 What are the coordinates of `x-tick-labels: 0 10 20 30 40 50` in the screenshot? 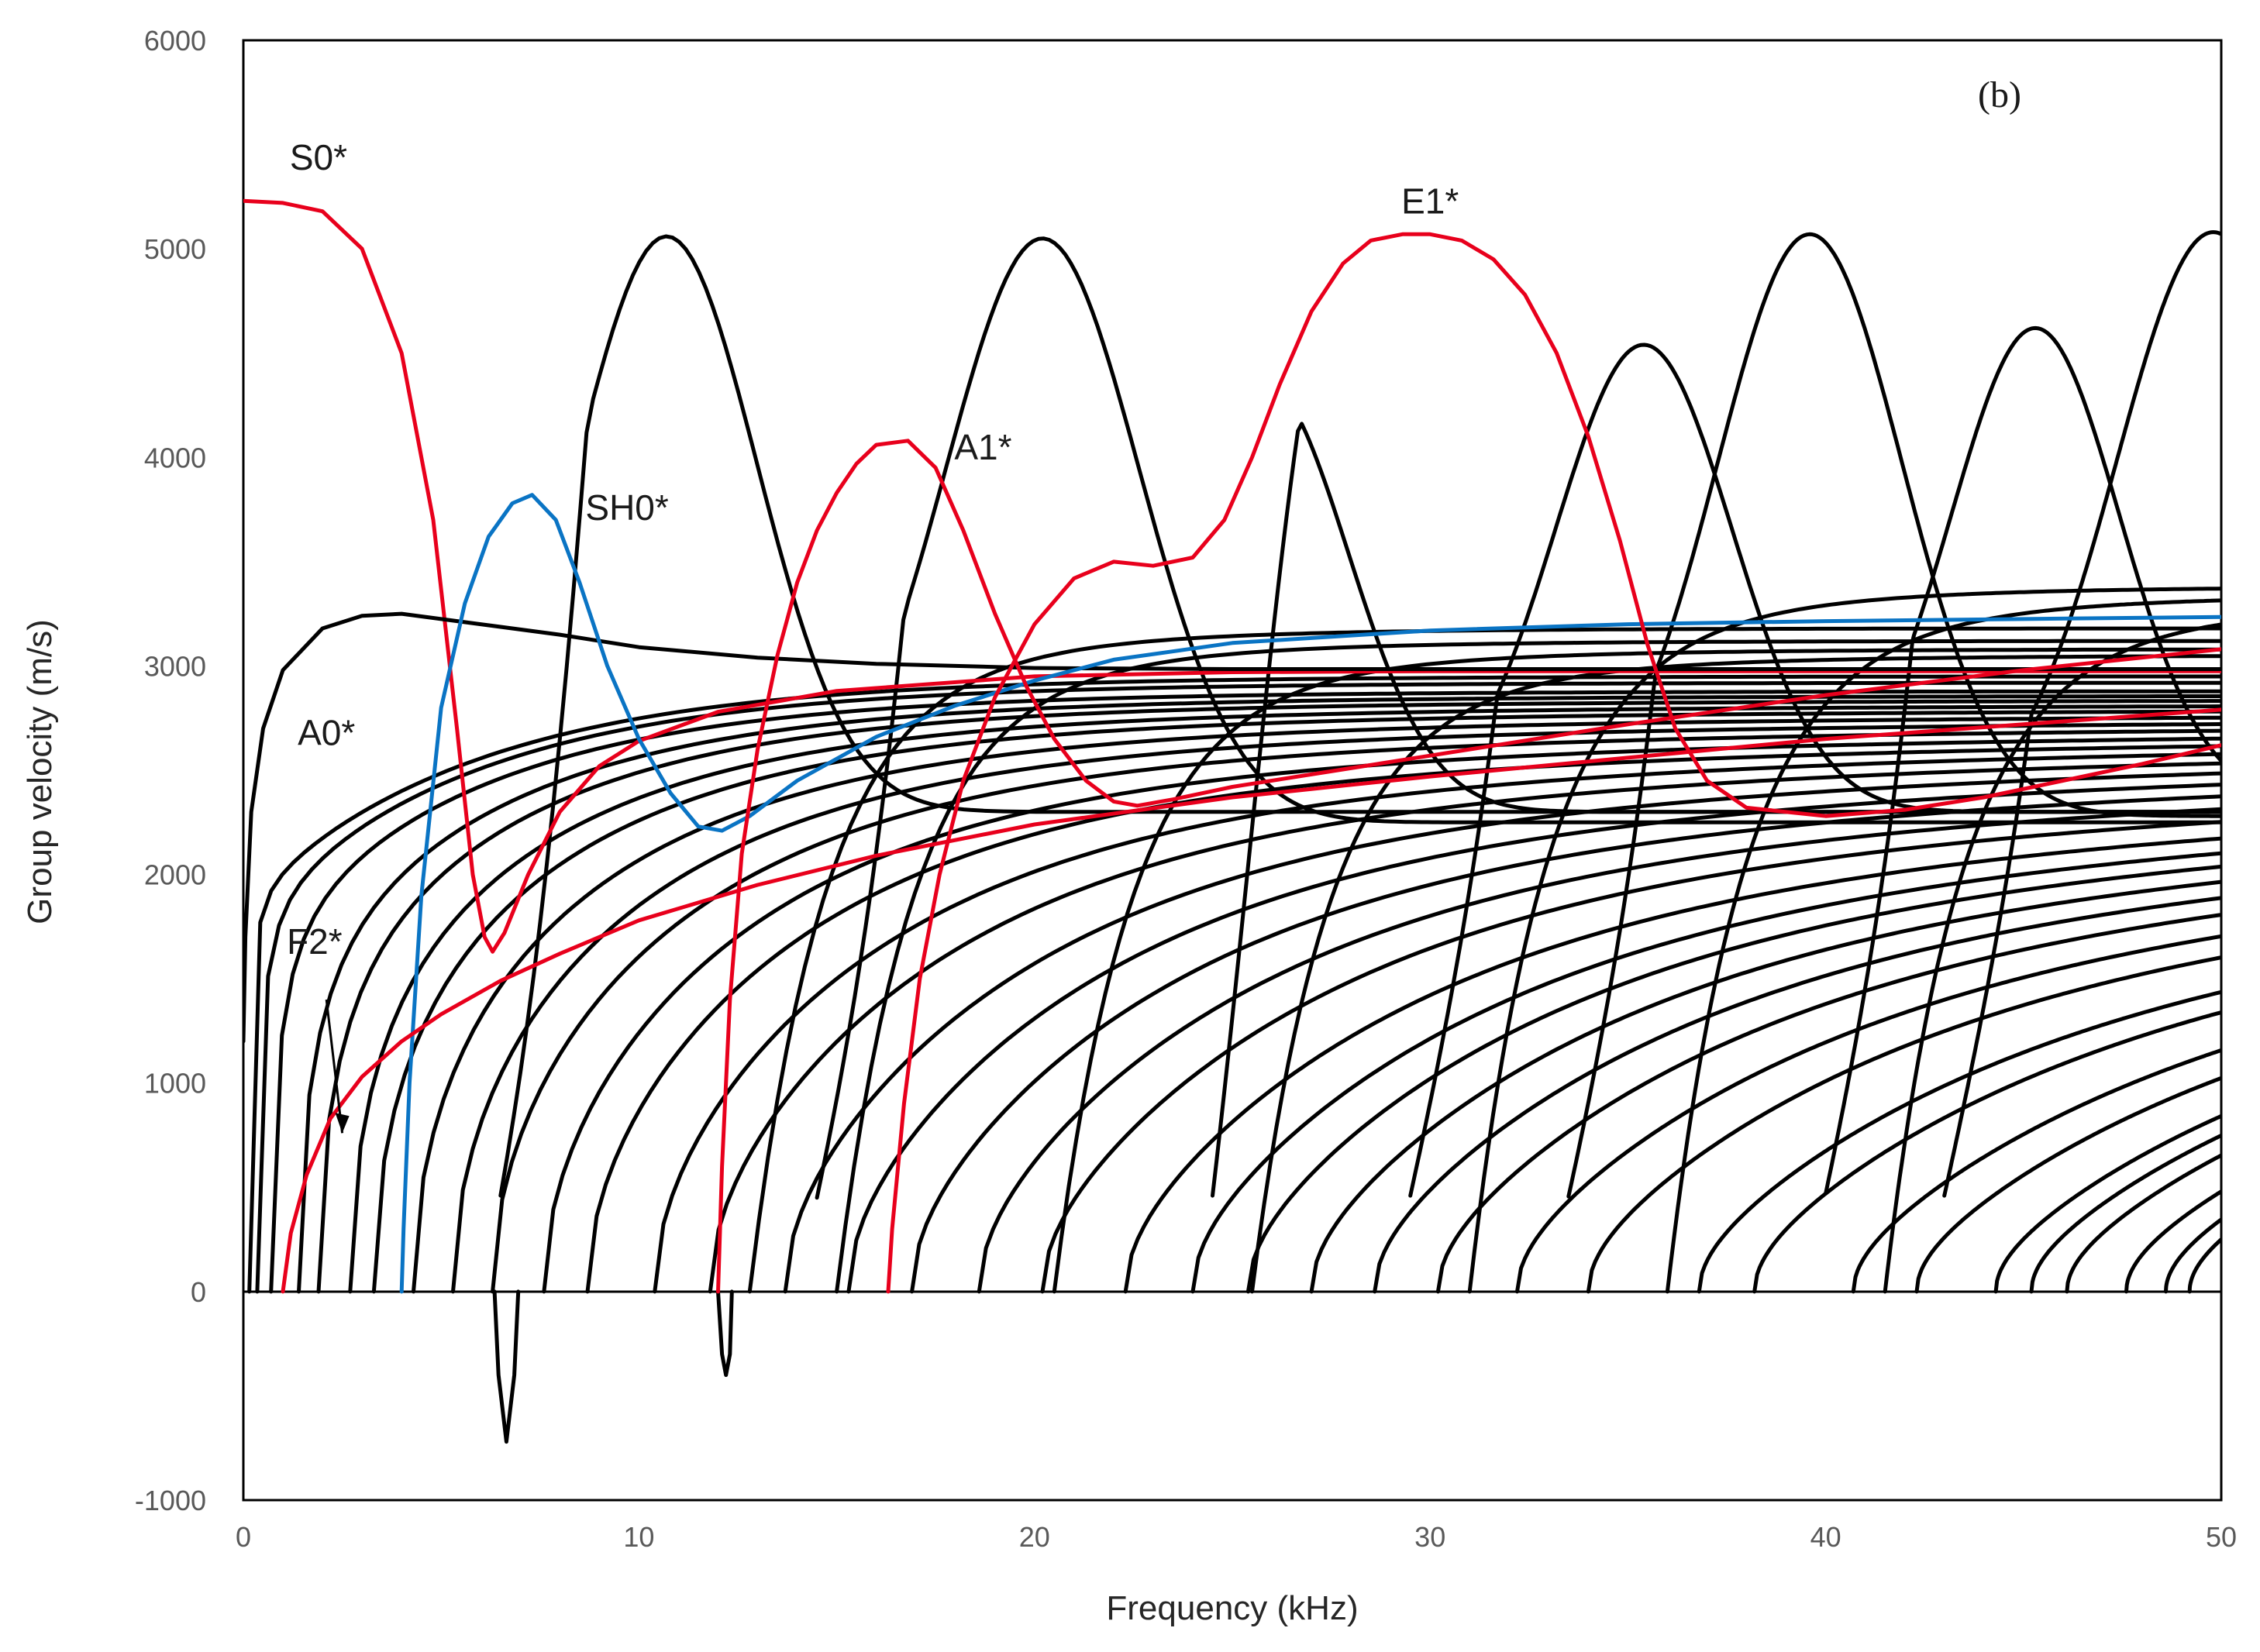 It's located at (1236, 1537).